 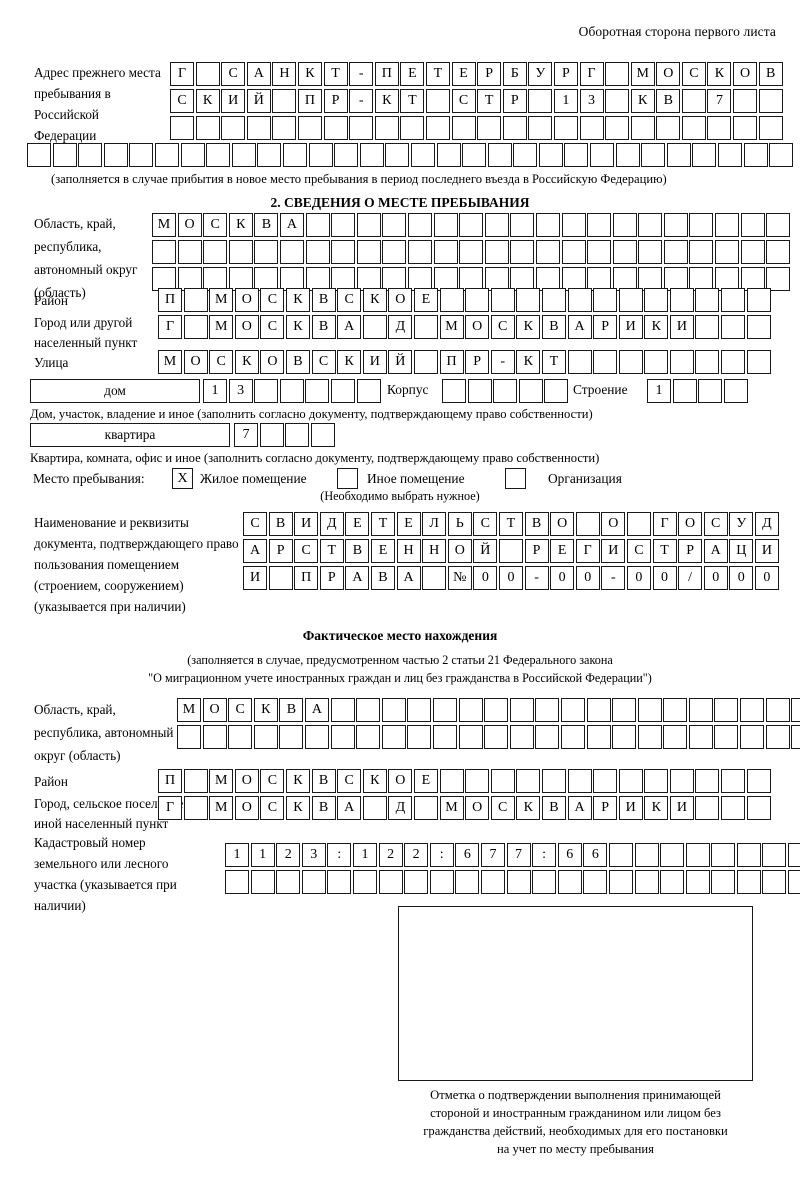 I want to click on prev-address-cell-15: У, so click(x=540, y=74).